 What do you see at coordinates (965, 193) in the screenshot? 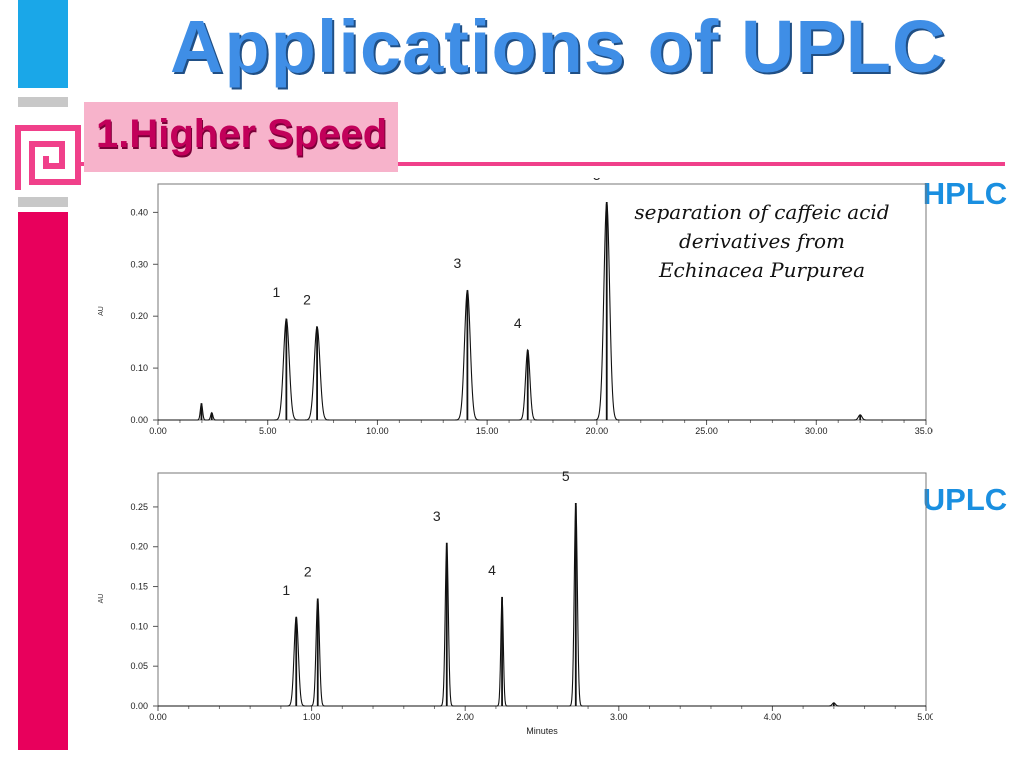
I see `hplc-label: HPLC` at bounding box center [965, 193].